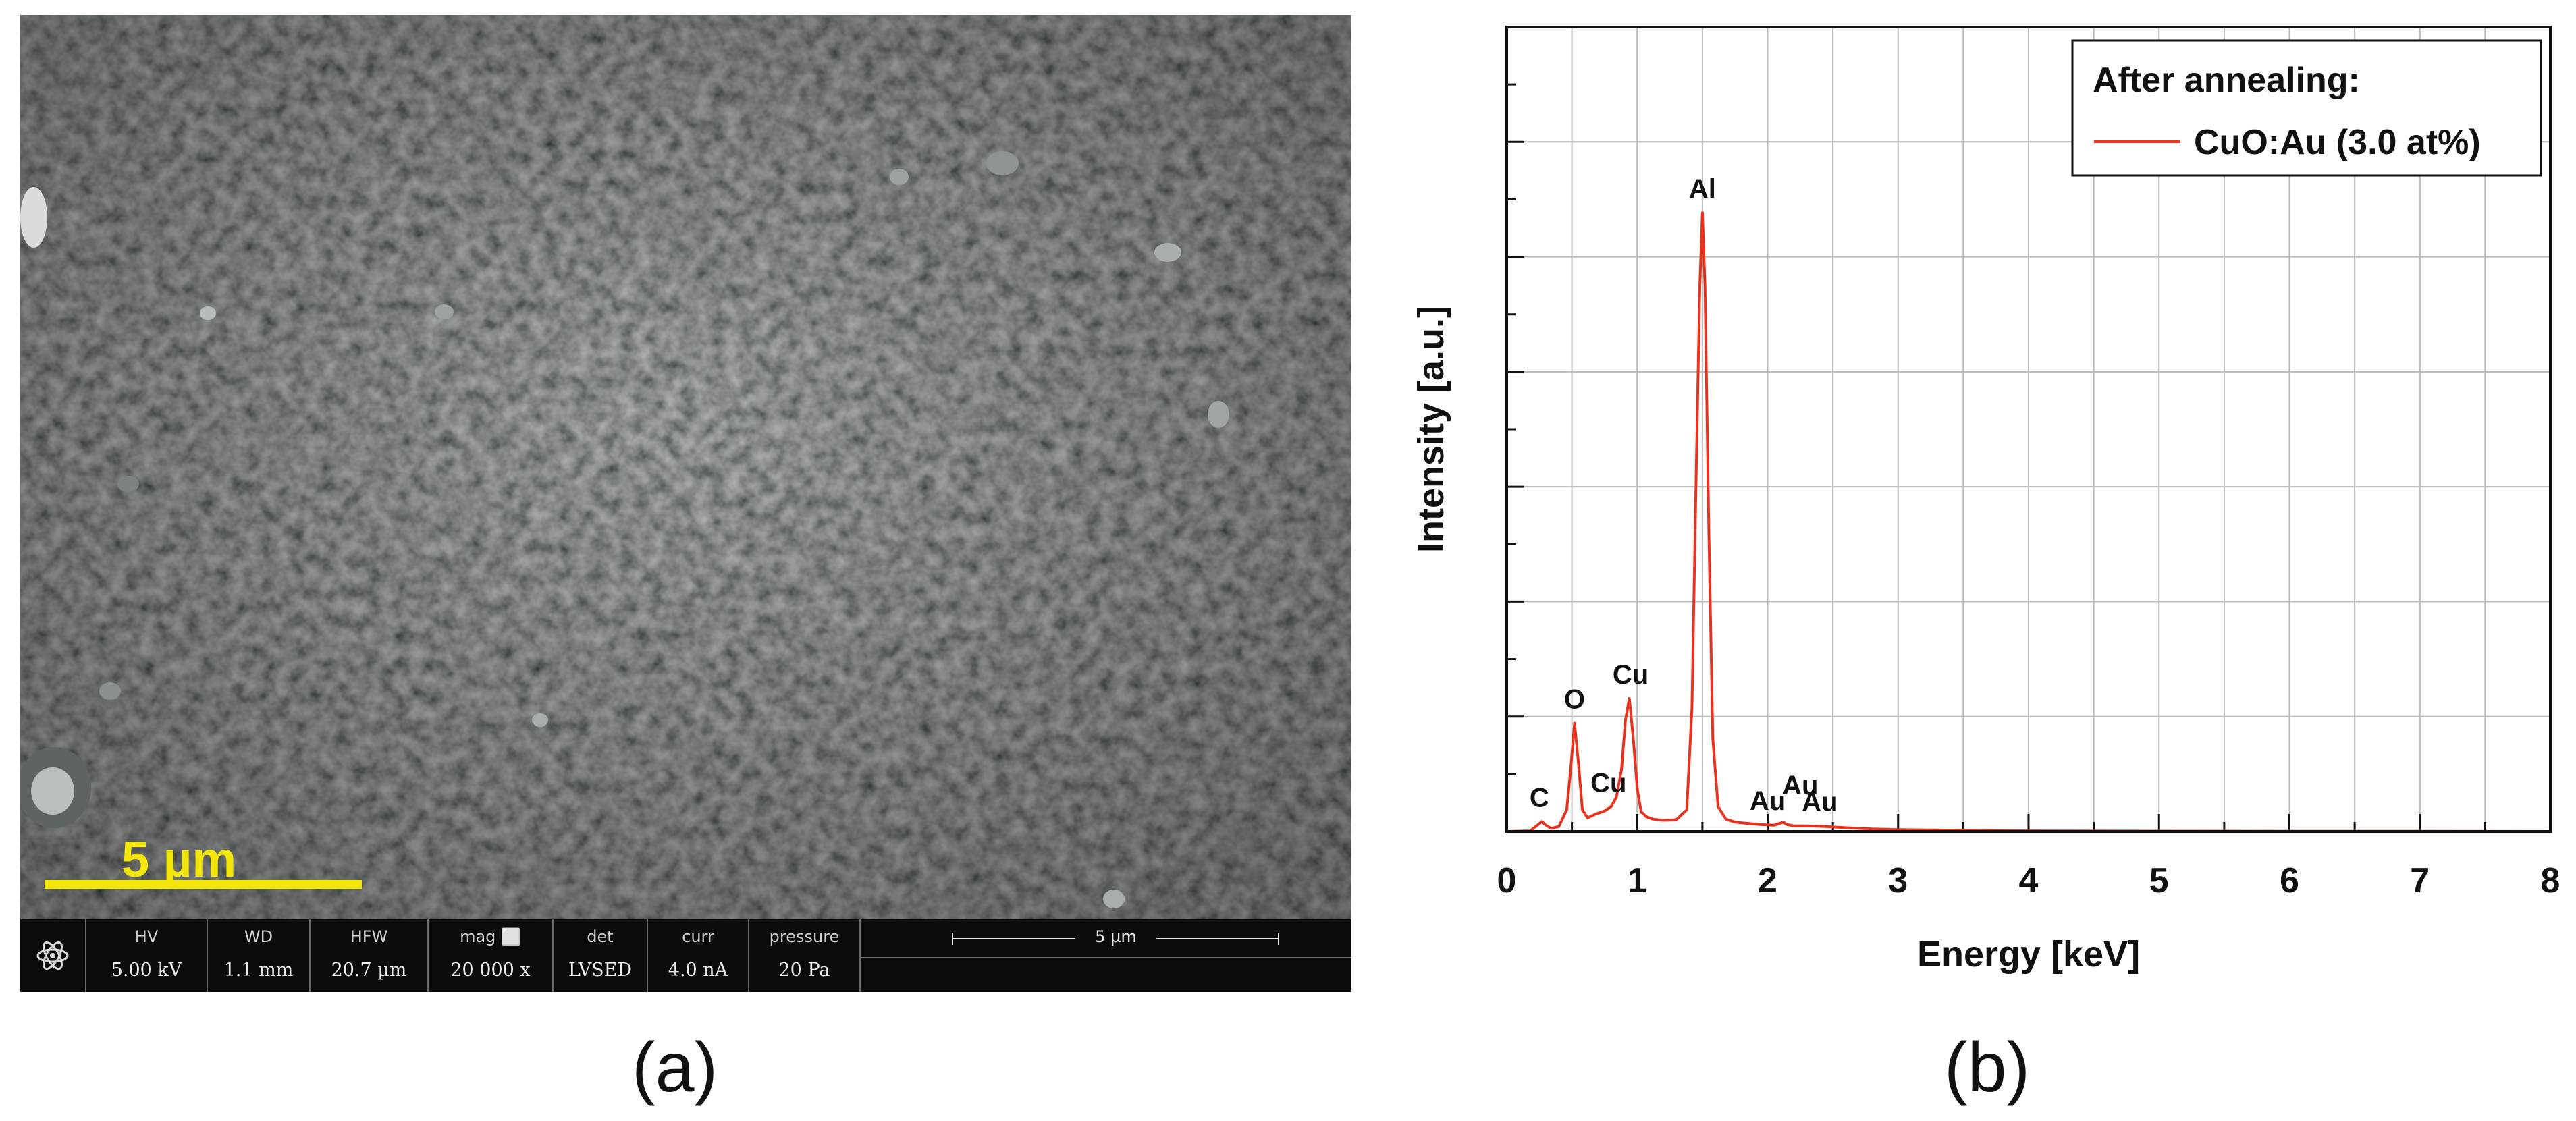 Image resolution: width=2576 pixels, height=1121 pixels. What do you see at coordinates (600, 971) in the screenshot?
I see `databar-value: LVSED` at bounding box center [600, 971].